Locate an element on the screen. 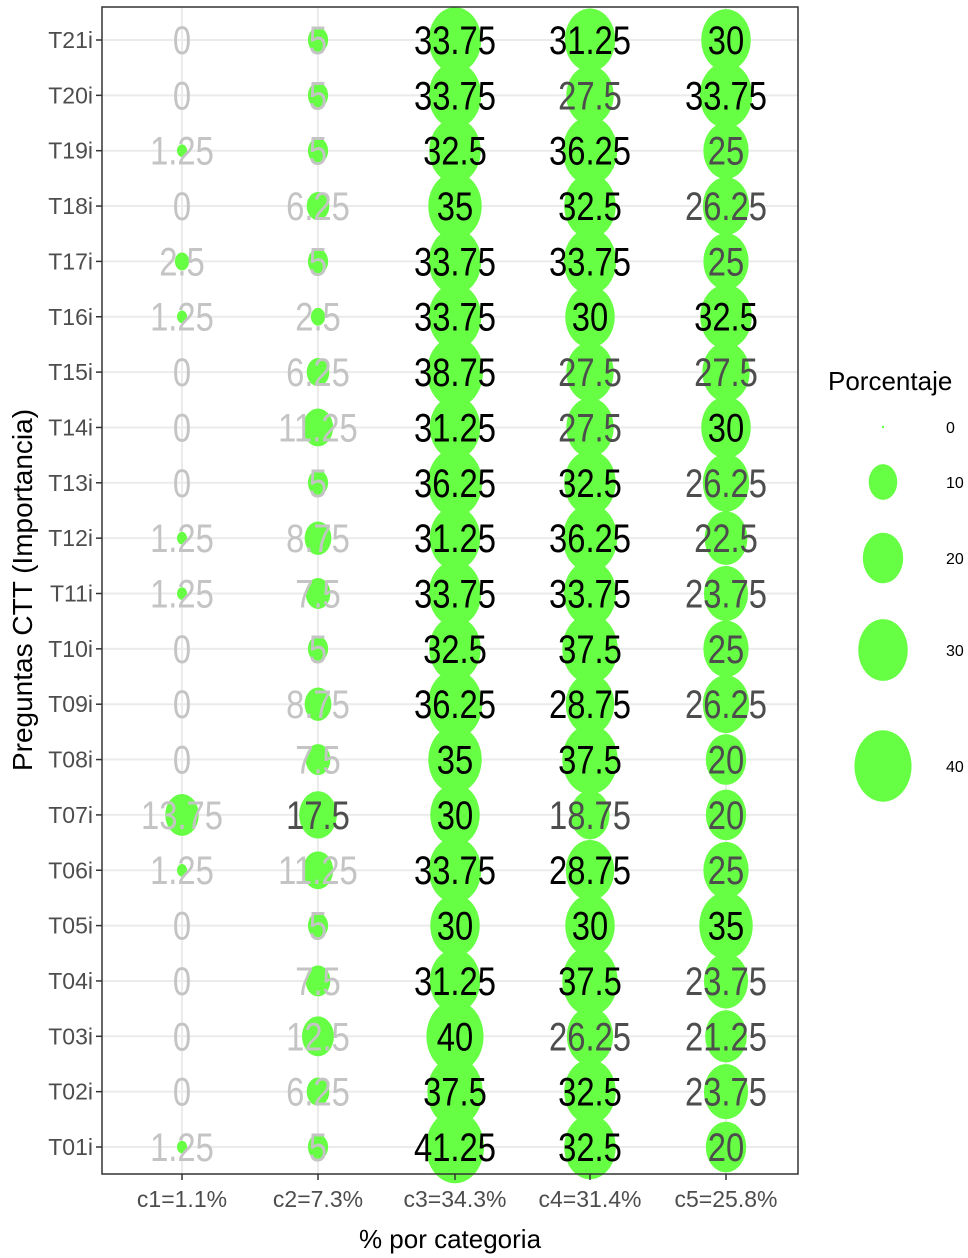 The image size is (968, 1258). value-label: 8.75 is located at coordinates (318, 704).